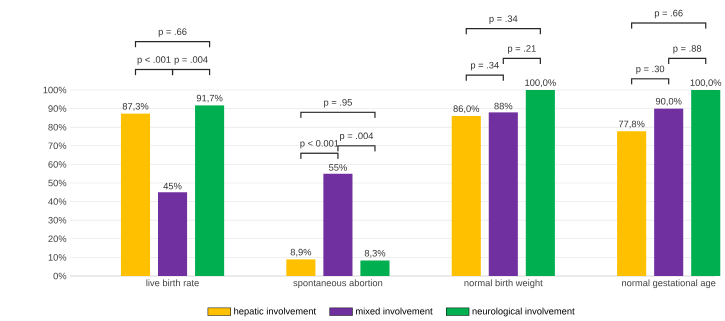 This screenshot has width=725, height=321. Describe the element at coordinates (337, 167) in the screenshot. I see `data-label: 55%` at that location.